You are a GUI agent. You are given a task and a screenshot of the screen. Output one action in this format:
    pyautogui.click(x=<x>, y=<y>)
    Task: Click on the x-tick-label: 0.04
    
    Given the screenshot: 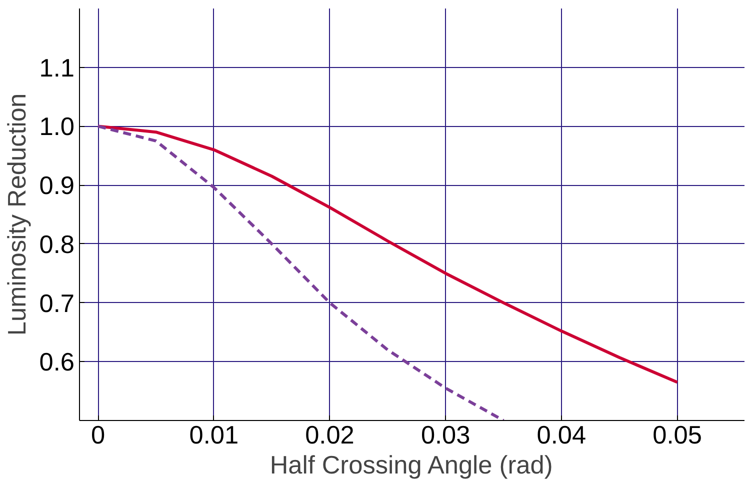 What is the action you would take?
    pyautogui.click(x=561, y=436)
    